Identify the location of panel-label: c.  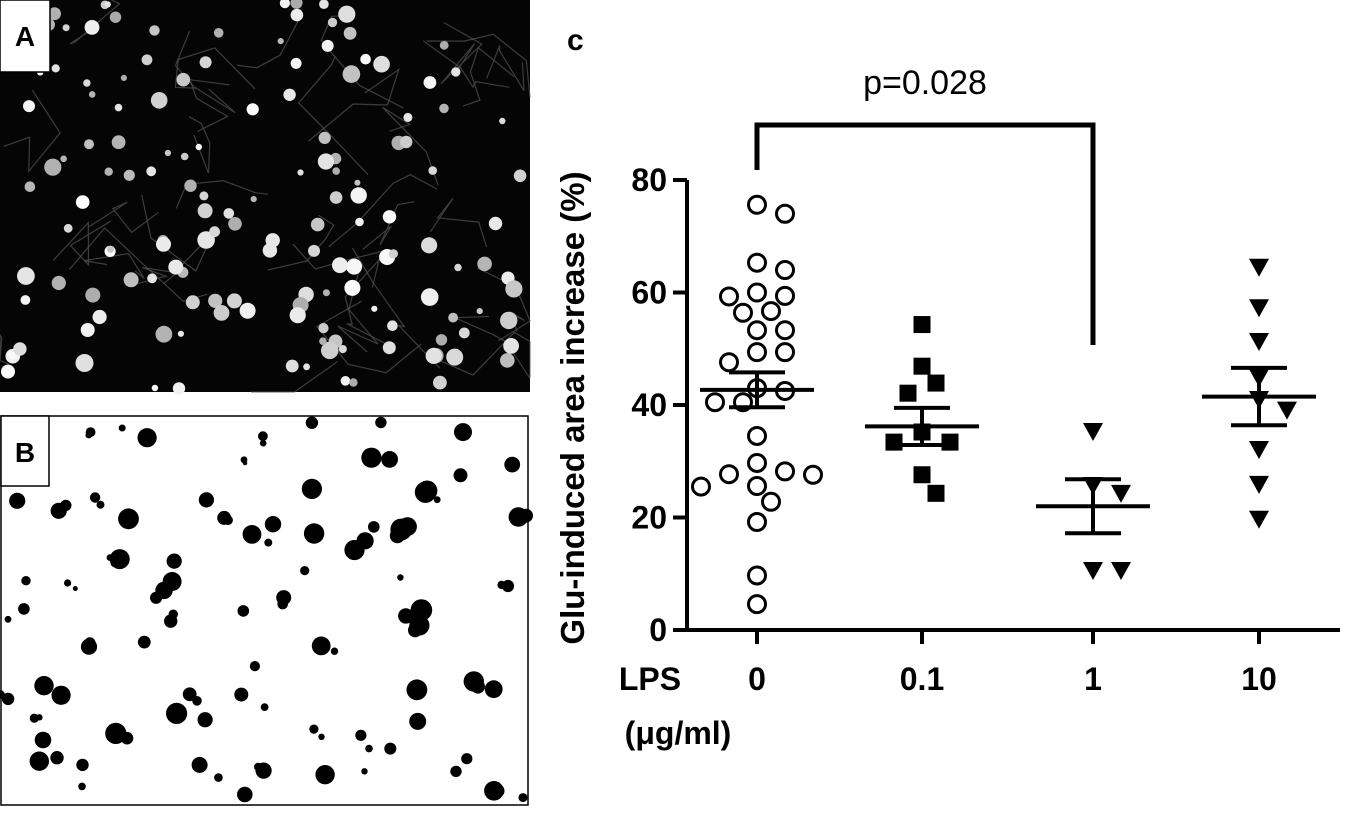
(575, 40).